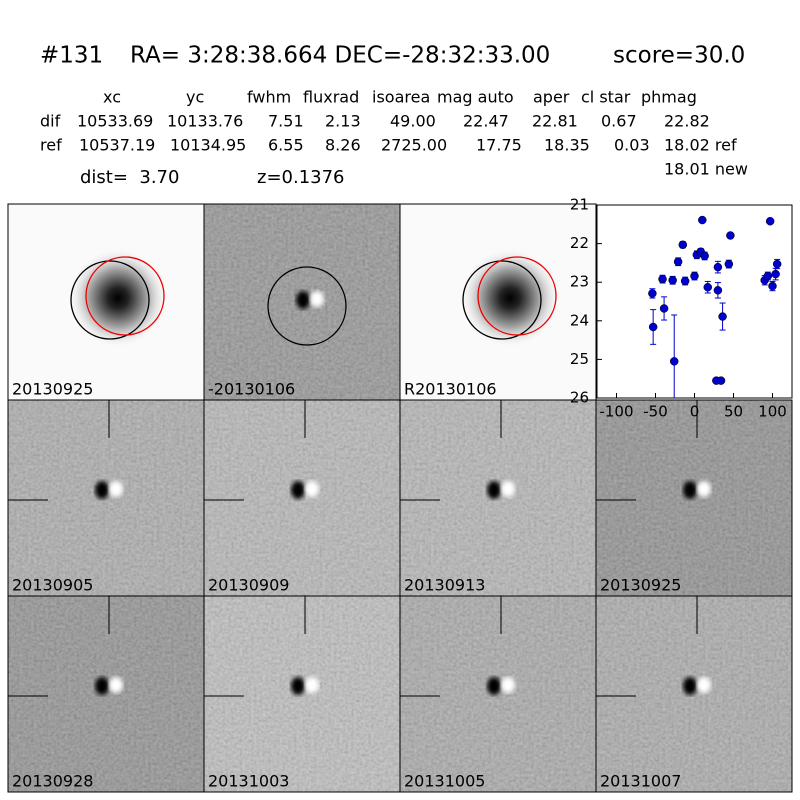 The height and width of the screenshot is (800, 800). I want to click on table-cell: 22.81, so click(555, 121).